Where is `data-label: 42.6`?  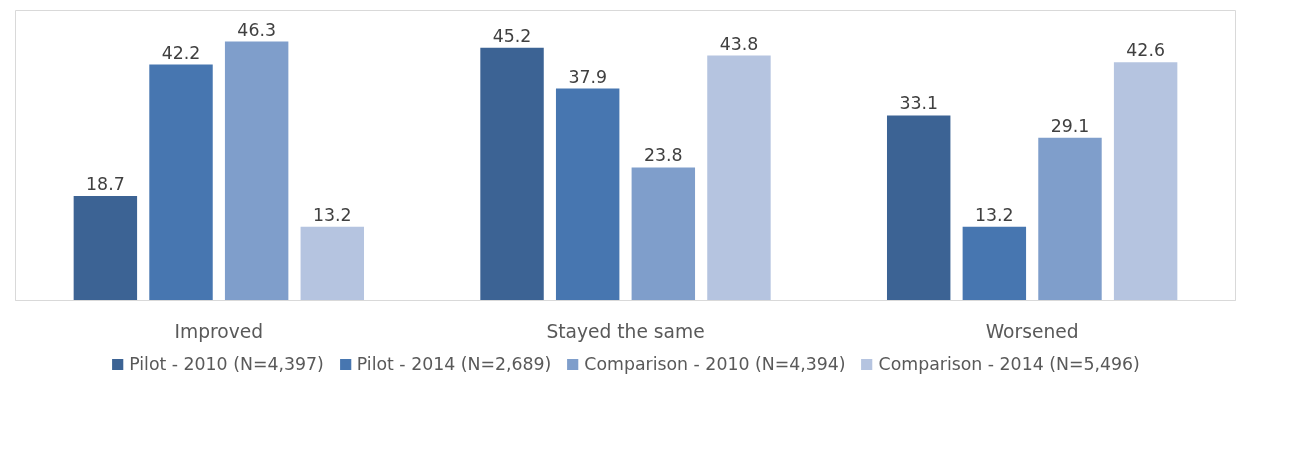
data-label: 42.6 is located at coordinates (1145, 50).